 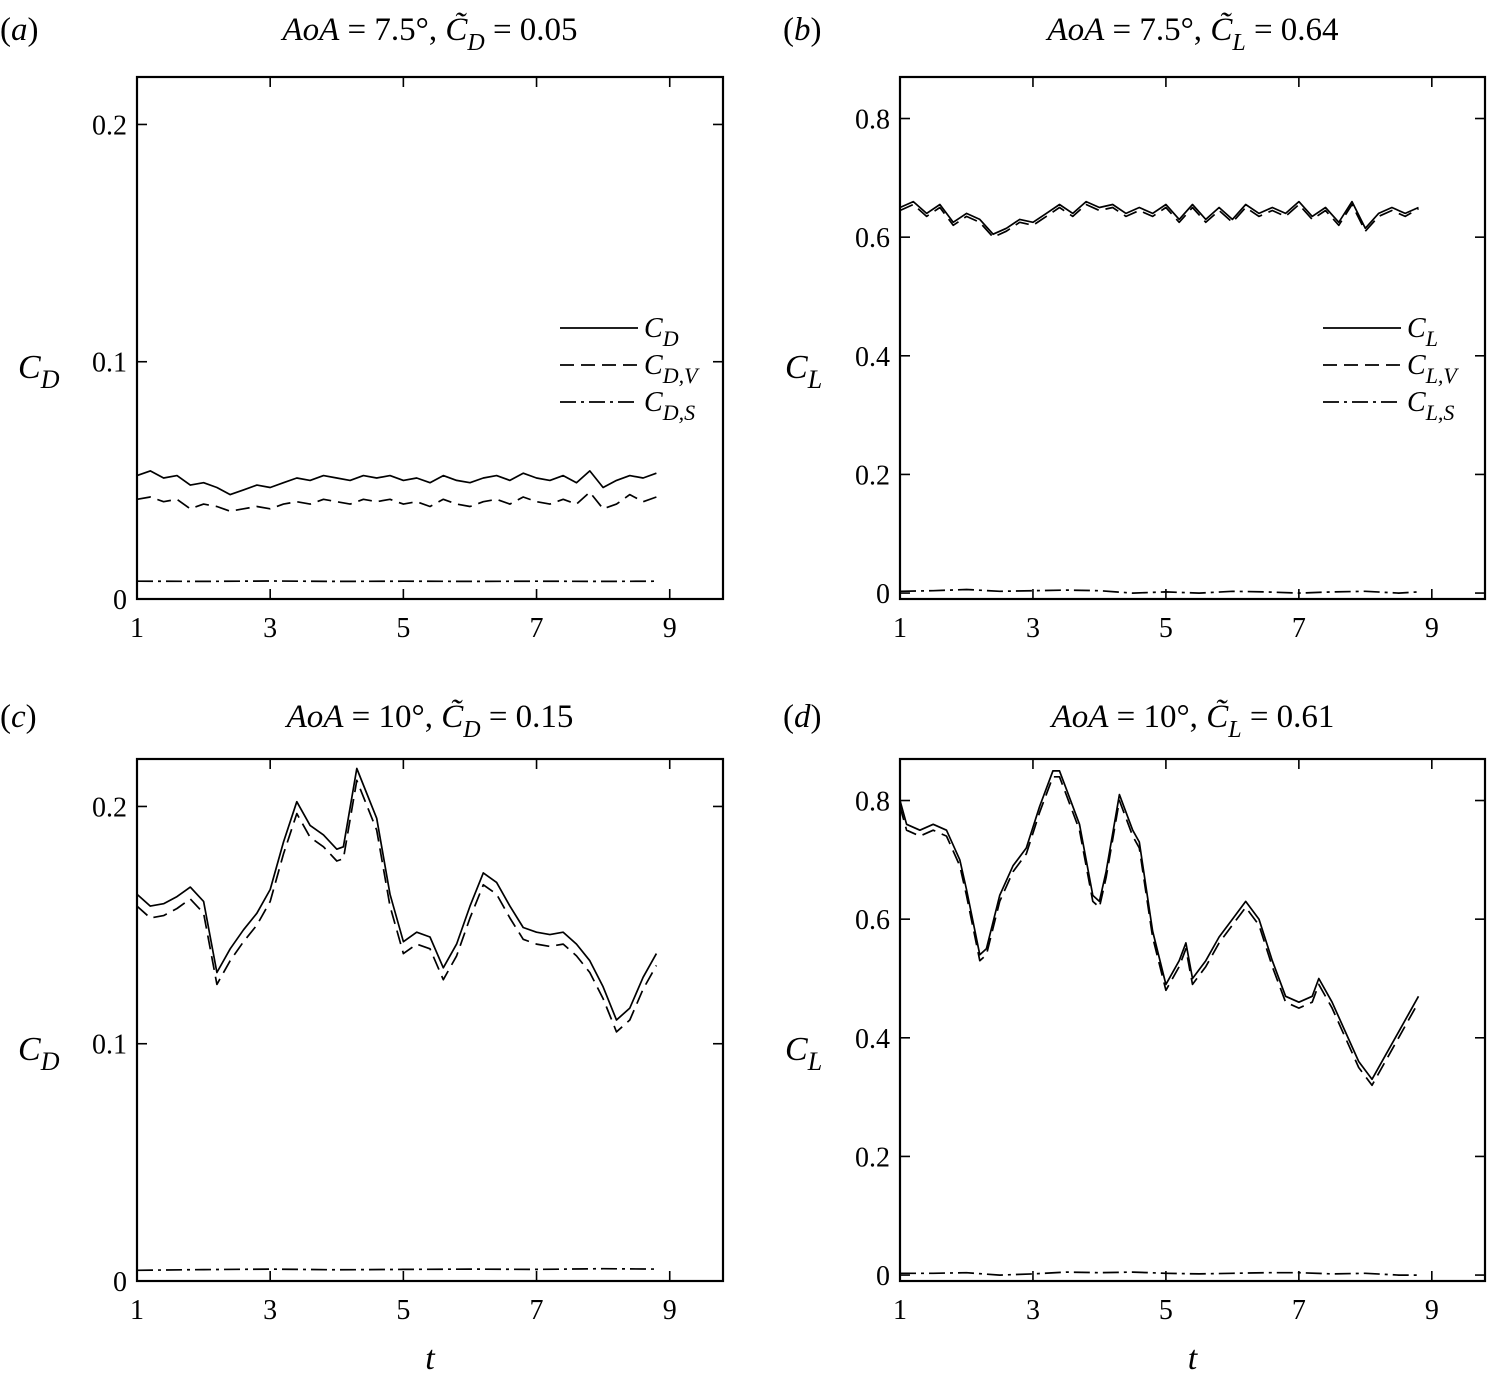 I want to click on legend-label: CL, so click(x=1422, y=332).